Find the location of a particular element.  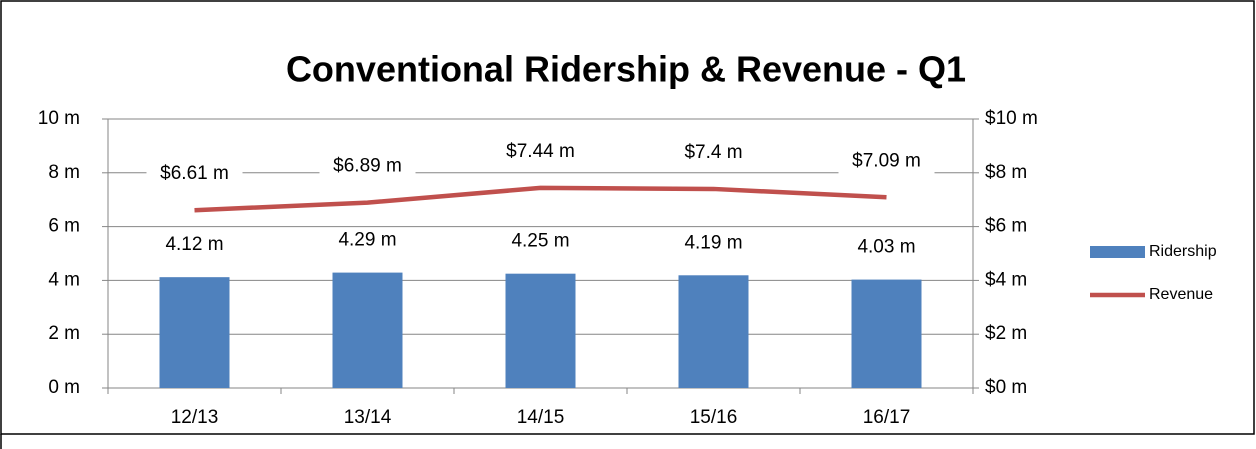

x-tick-label: 14/15 is located at coordinates (541, 417).